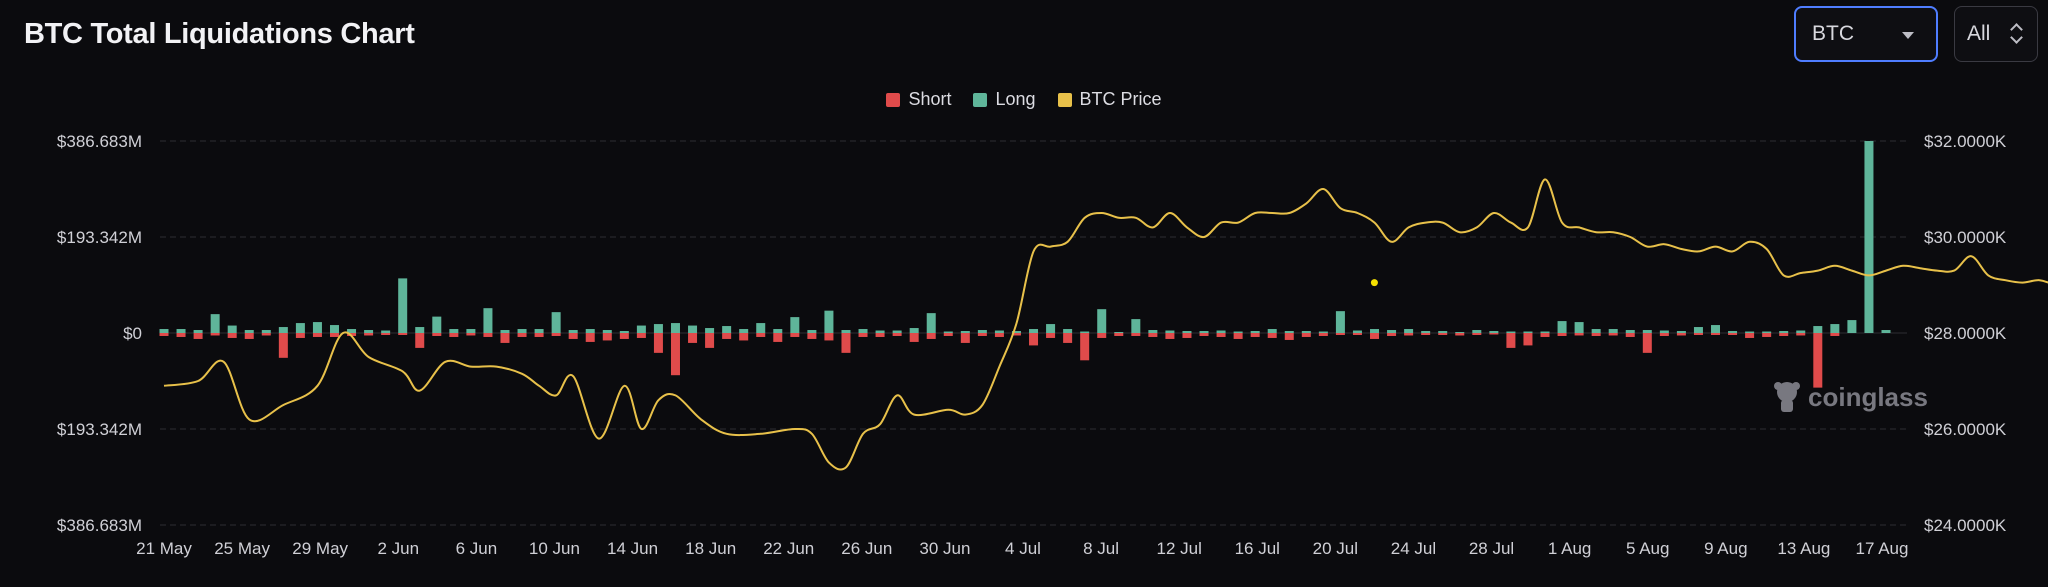 The image size is (2048, 587). I want to click on range-select-value: All, so click(1979, 33).